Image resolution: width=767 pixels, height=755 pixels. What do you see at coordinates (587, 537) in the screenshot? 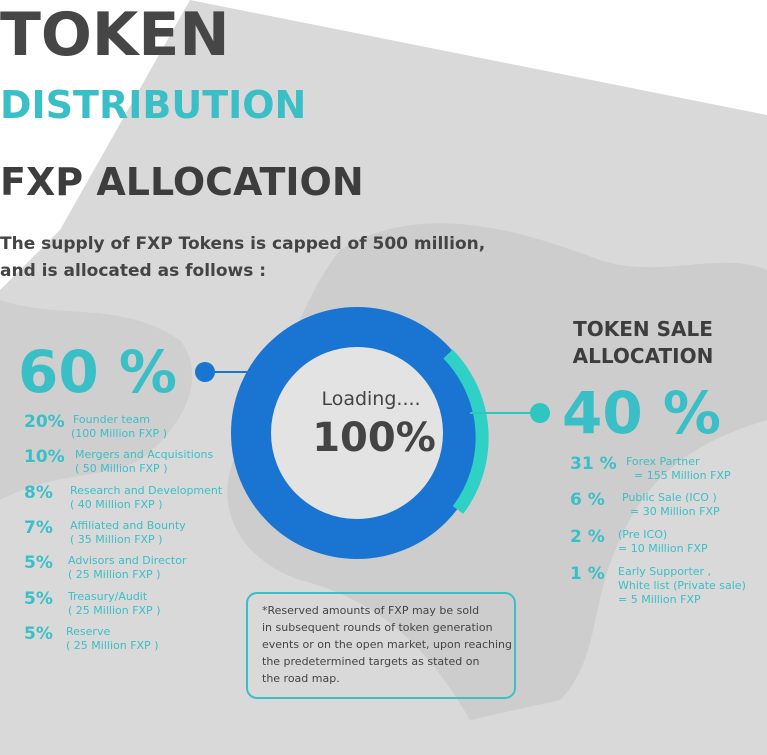
I see `item-percent: 2 %` at bounding box center [587, 537].